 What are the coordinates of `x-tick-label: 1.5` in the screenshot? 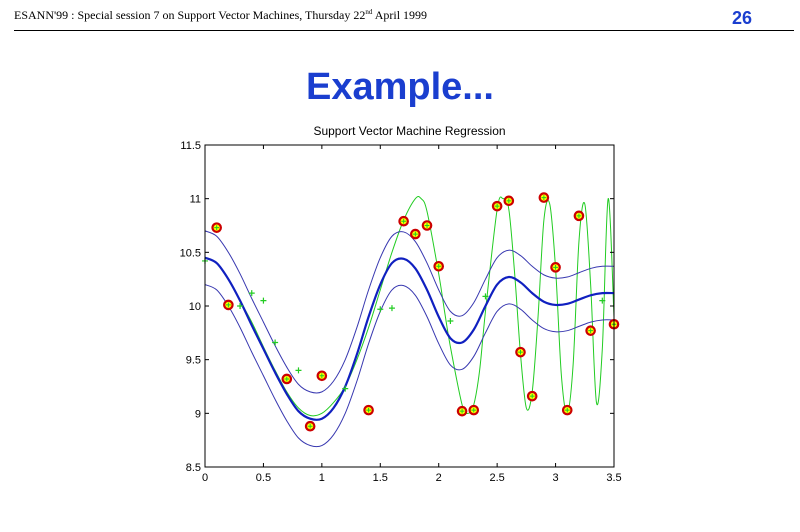 It's located at (380, 478).